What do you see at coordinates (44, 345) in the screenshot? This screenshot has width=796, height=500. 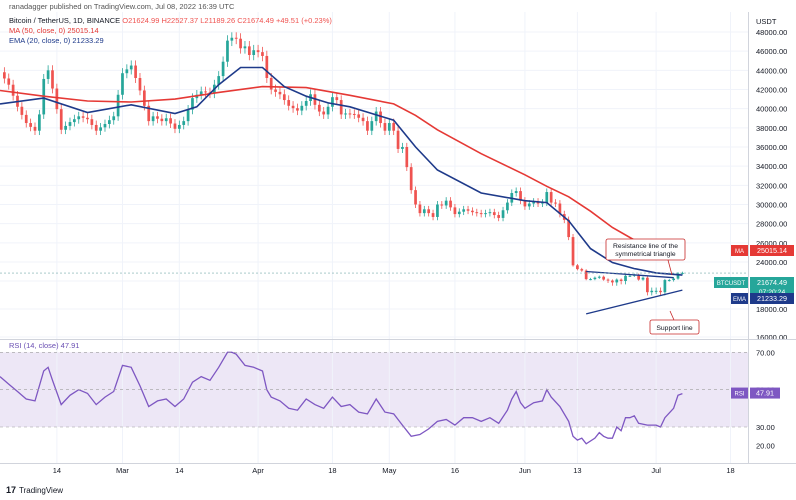 I see `rsi-legend: RSI (14, close) 47.91` at bounding box center [44, 345].